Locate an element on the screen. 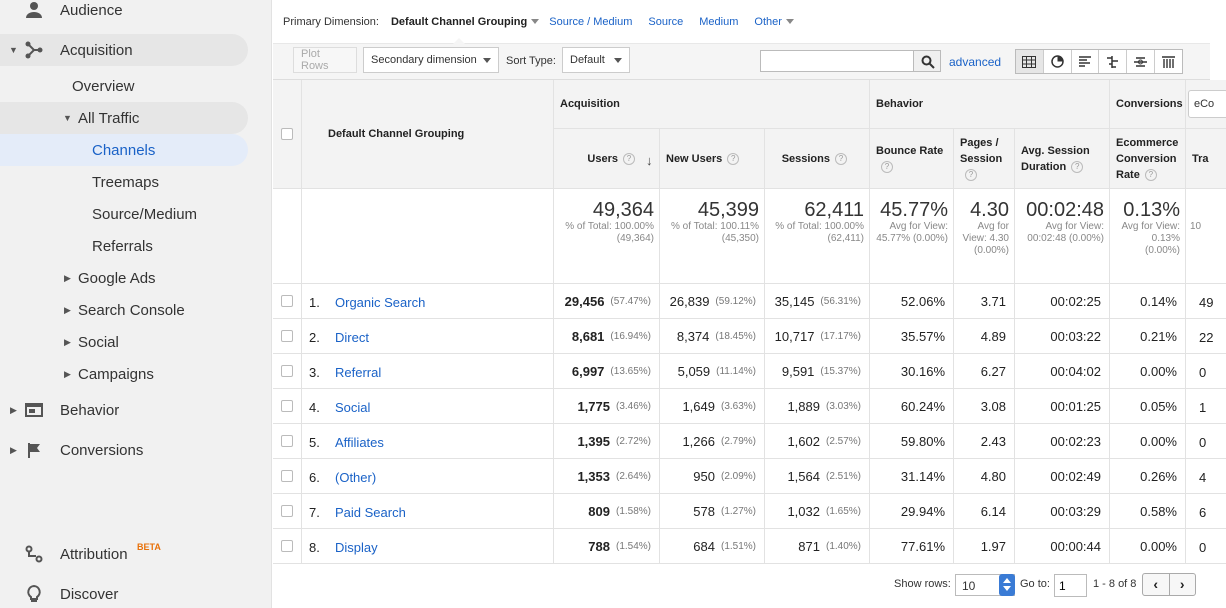  search-button is located at coordinates (927, 61).